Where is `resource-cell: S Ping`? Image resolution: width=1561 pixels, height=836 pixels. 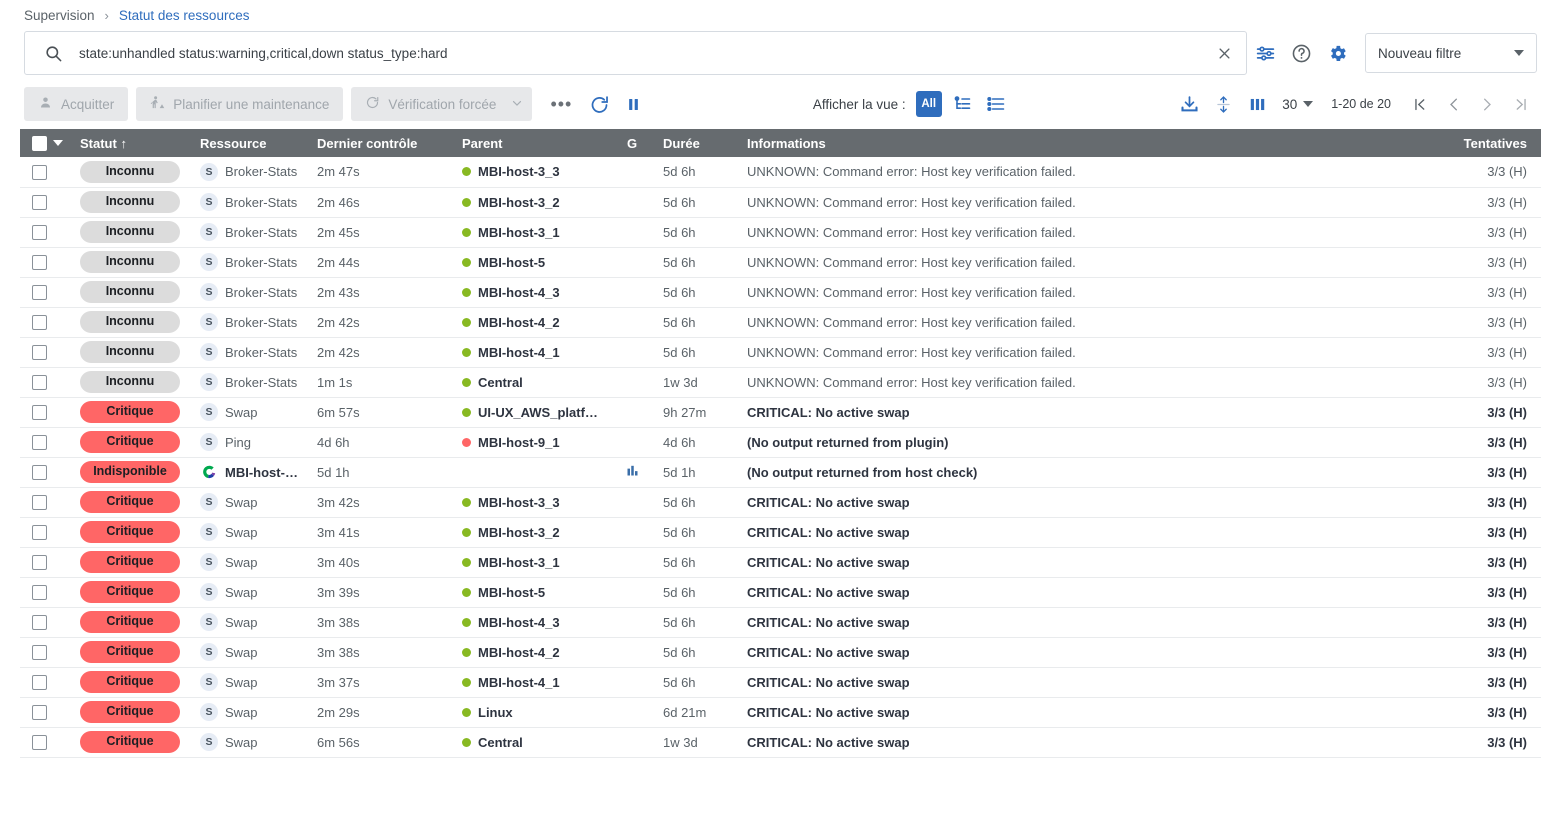
resource-cell: S Ping is located at coordinates (250, 442).